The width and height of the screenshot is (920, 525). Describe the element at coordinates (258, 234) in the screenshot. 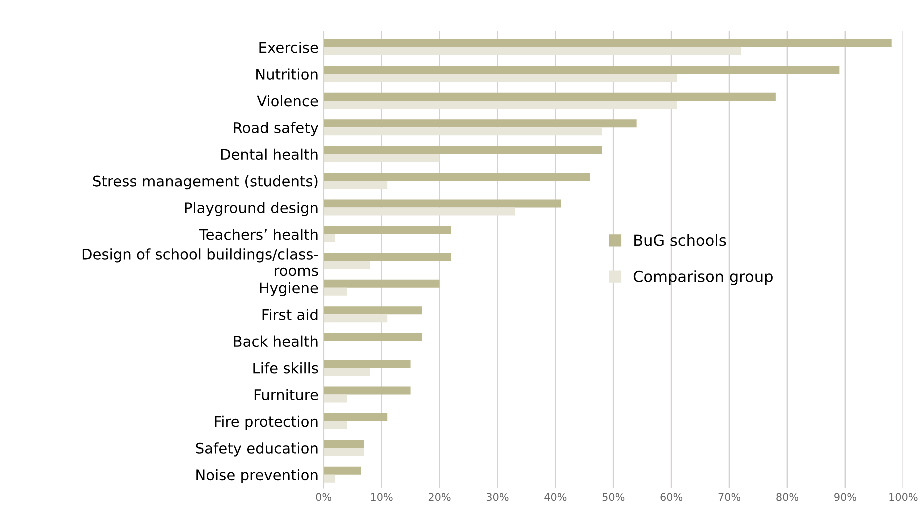

I see `y-tick-label: Teachers’ health` at that location.